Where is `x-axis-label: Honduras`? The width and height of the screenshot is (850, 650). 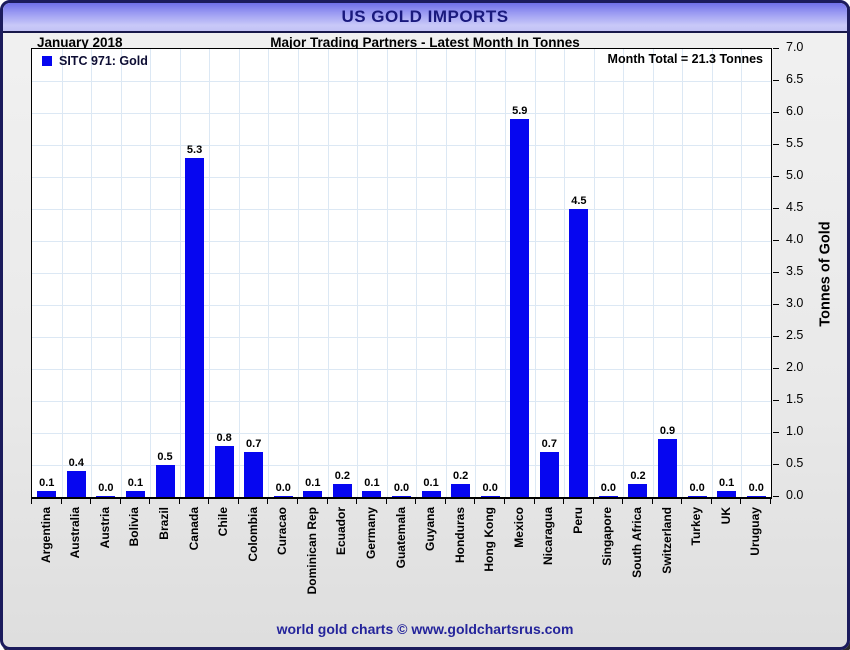
x-axis-label: Honduras is located at coordinates (459, 535).